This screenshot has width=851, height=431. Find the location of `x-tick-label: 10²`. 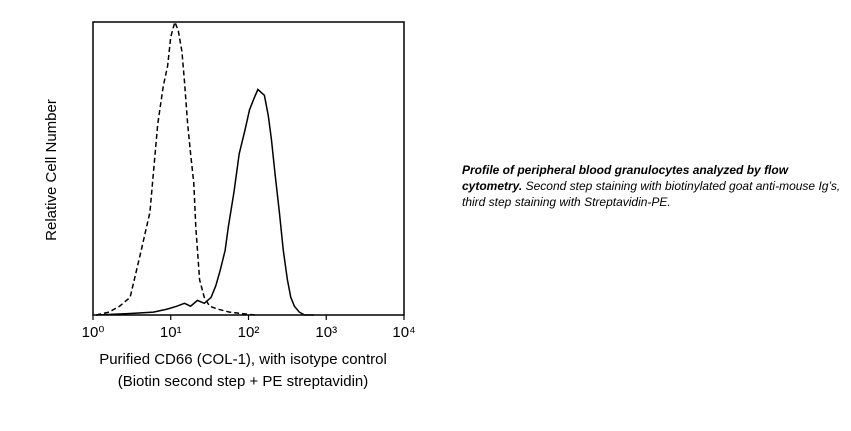

x-tick-label: 10² is located at coordinates (249, 332).